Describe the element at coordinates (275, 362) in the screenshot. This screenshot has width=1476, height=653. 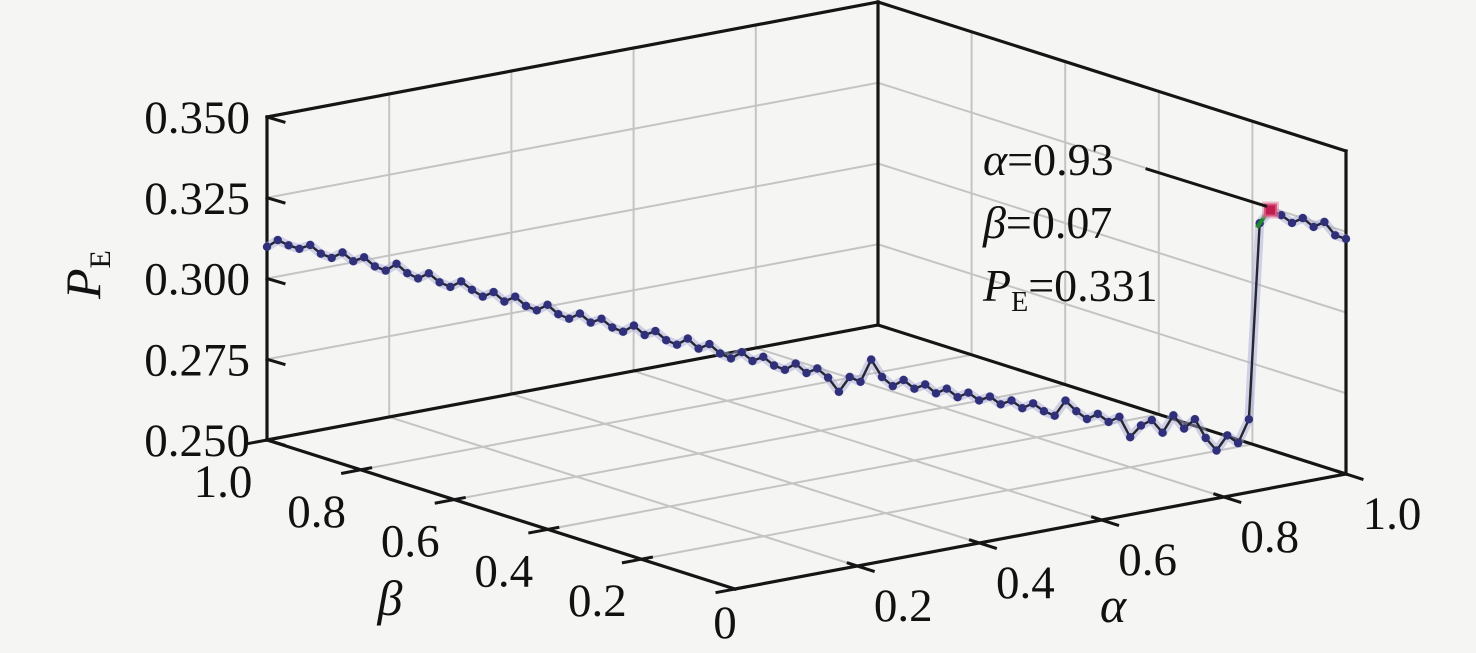
I see `z-tick` at that location.